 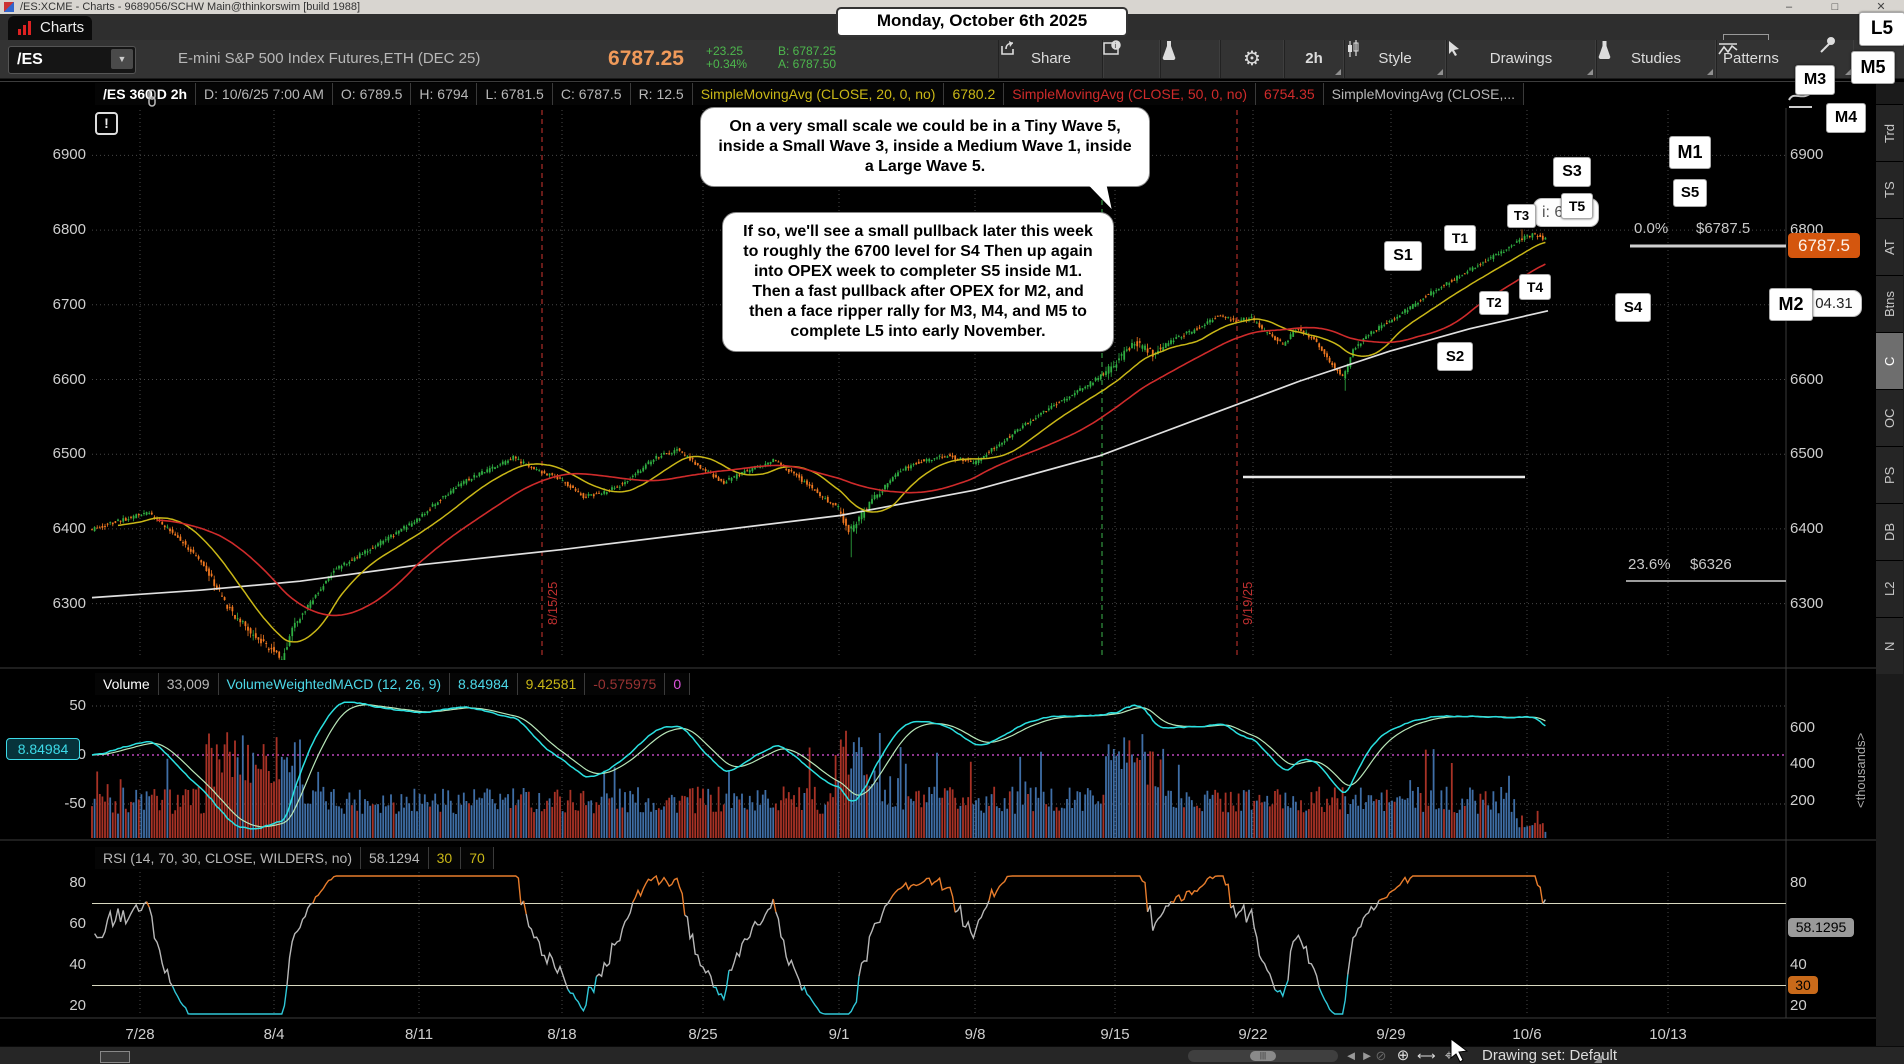 I want to click on rsi-axis-label-left: 80, so click(x=77, y=882).